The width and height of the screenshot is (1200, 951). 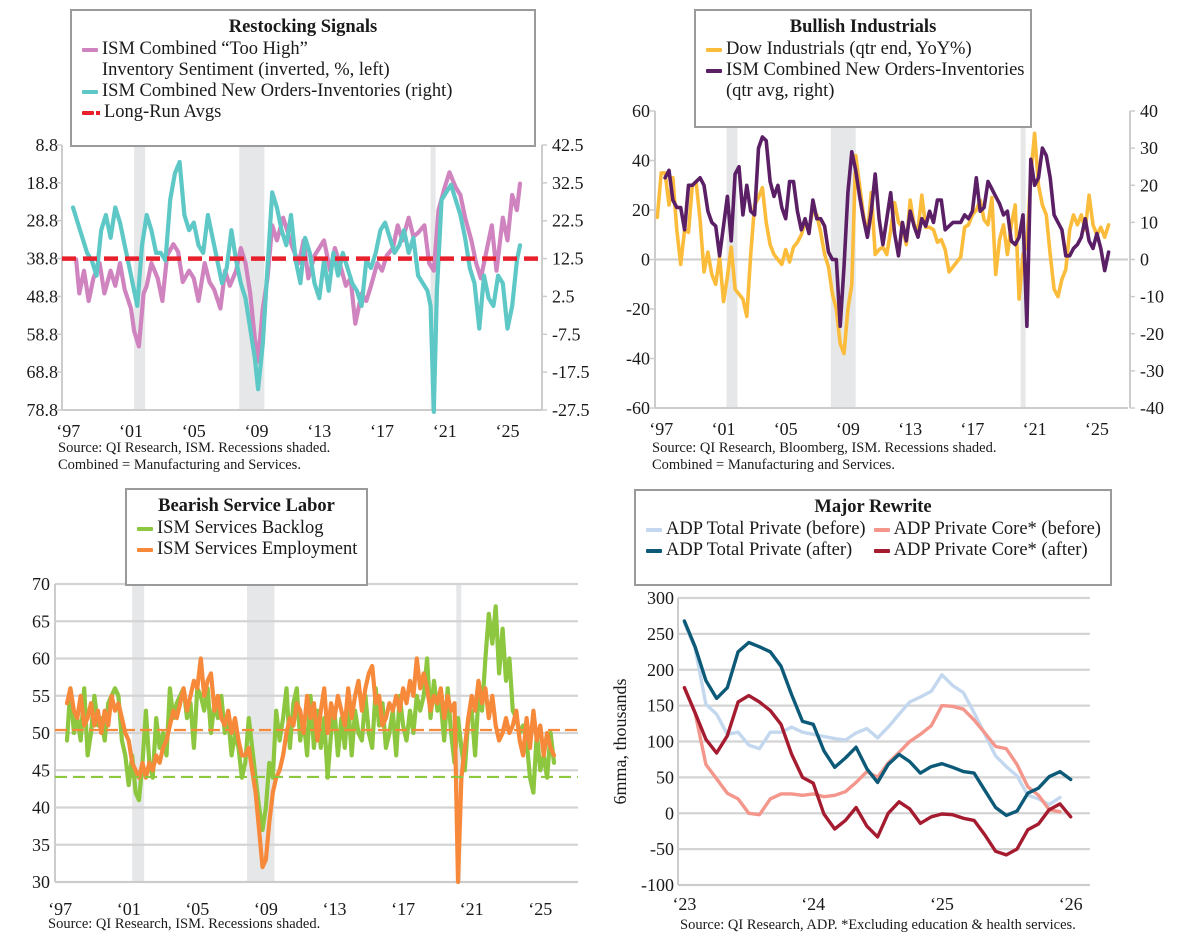 What do you see at coordinates (881, 551) in the screenshot?
I see `legend-swatch-dark-red` at bounding box center [881, 551].